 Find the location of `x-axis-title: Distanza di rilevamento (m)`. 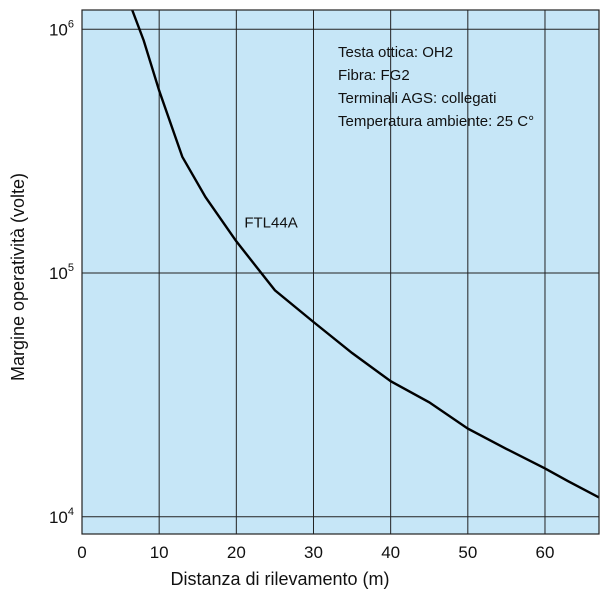

x-axis-title: Distanza di rilevamento (m) is located at coordinates (279, 579).